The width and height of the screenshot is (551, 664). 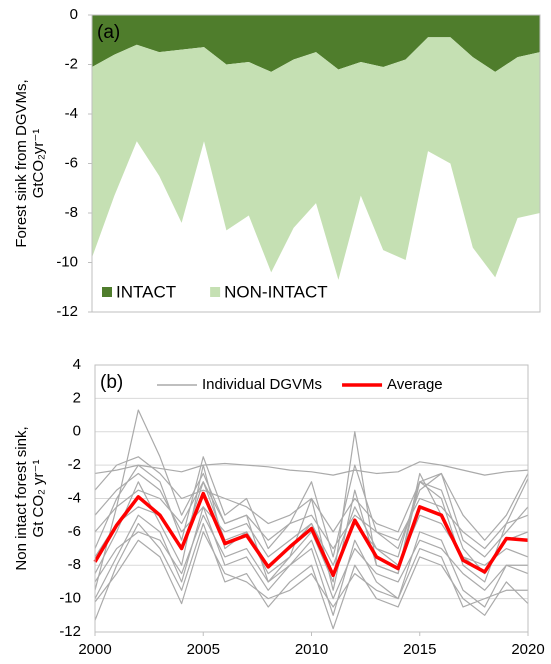 I want to click on y-axis-label-line: GtCO₂yr⁻¹, so click(x=38, y=164).